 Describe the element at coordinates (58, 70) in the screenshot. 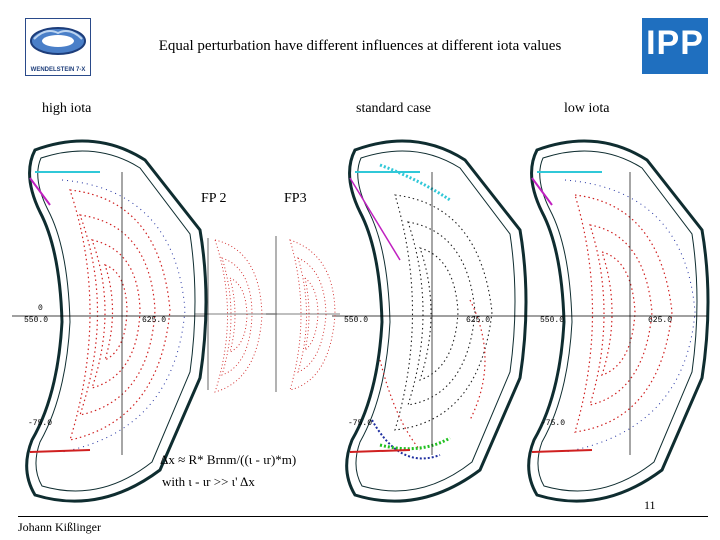

I see `logo-text: WENDELSTEIN 7-X` at that location.